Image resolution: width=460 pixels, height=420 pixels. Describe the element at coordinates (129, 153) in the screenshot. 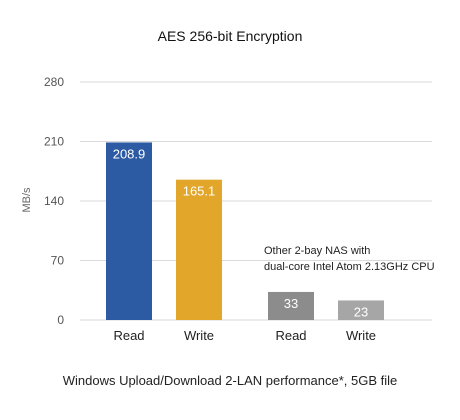

I see `bar-value-label: 208.9` at that location.